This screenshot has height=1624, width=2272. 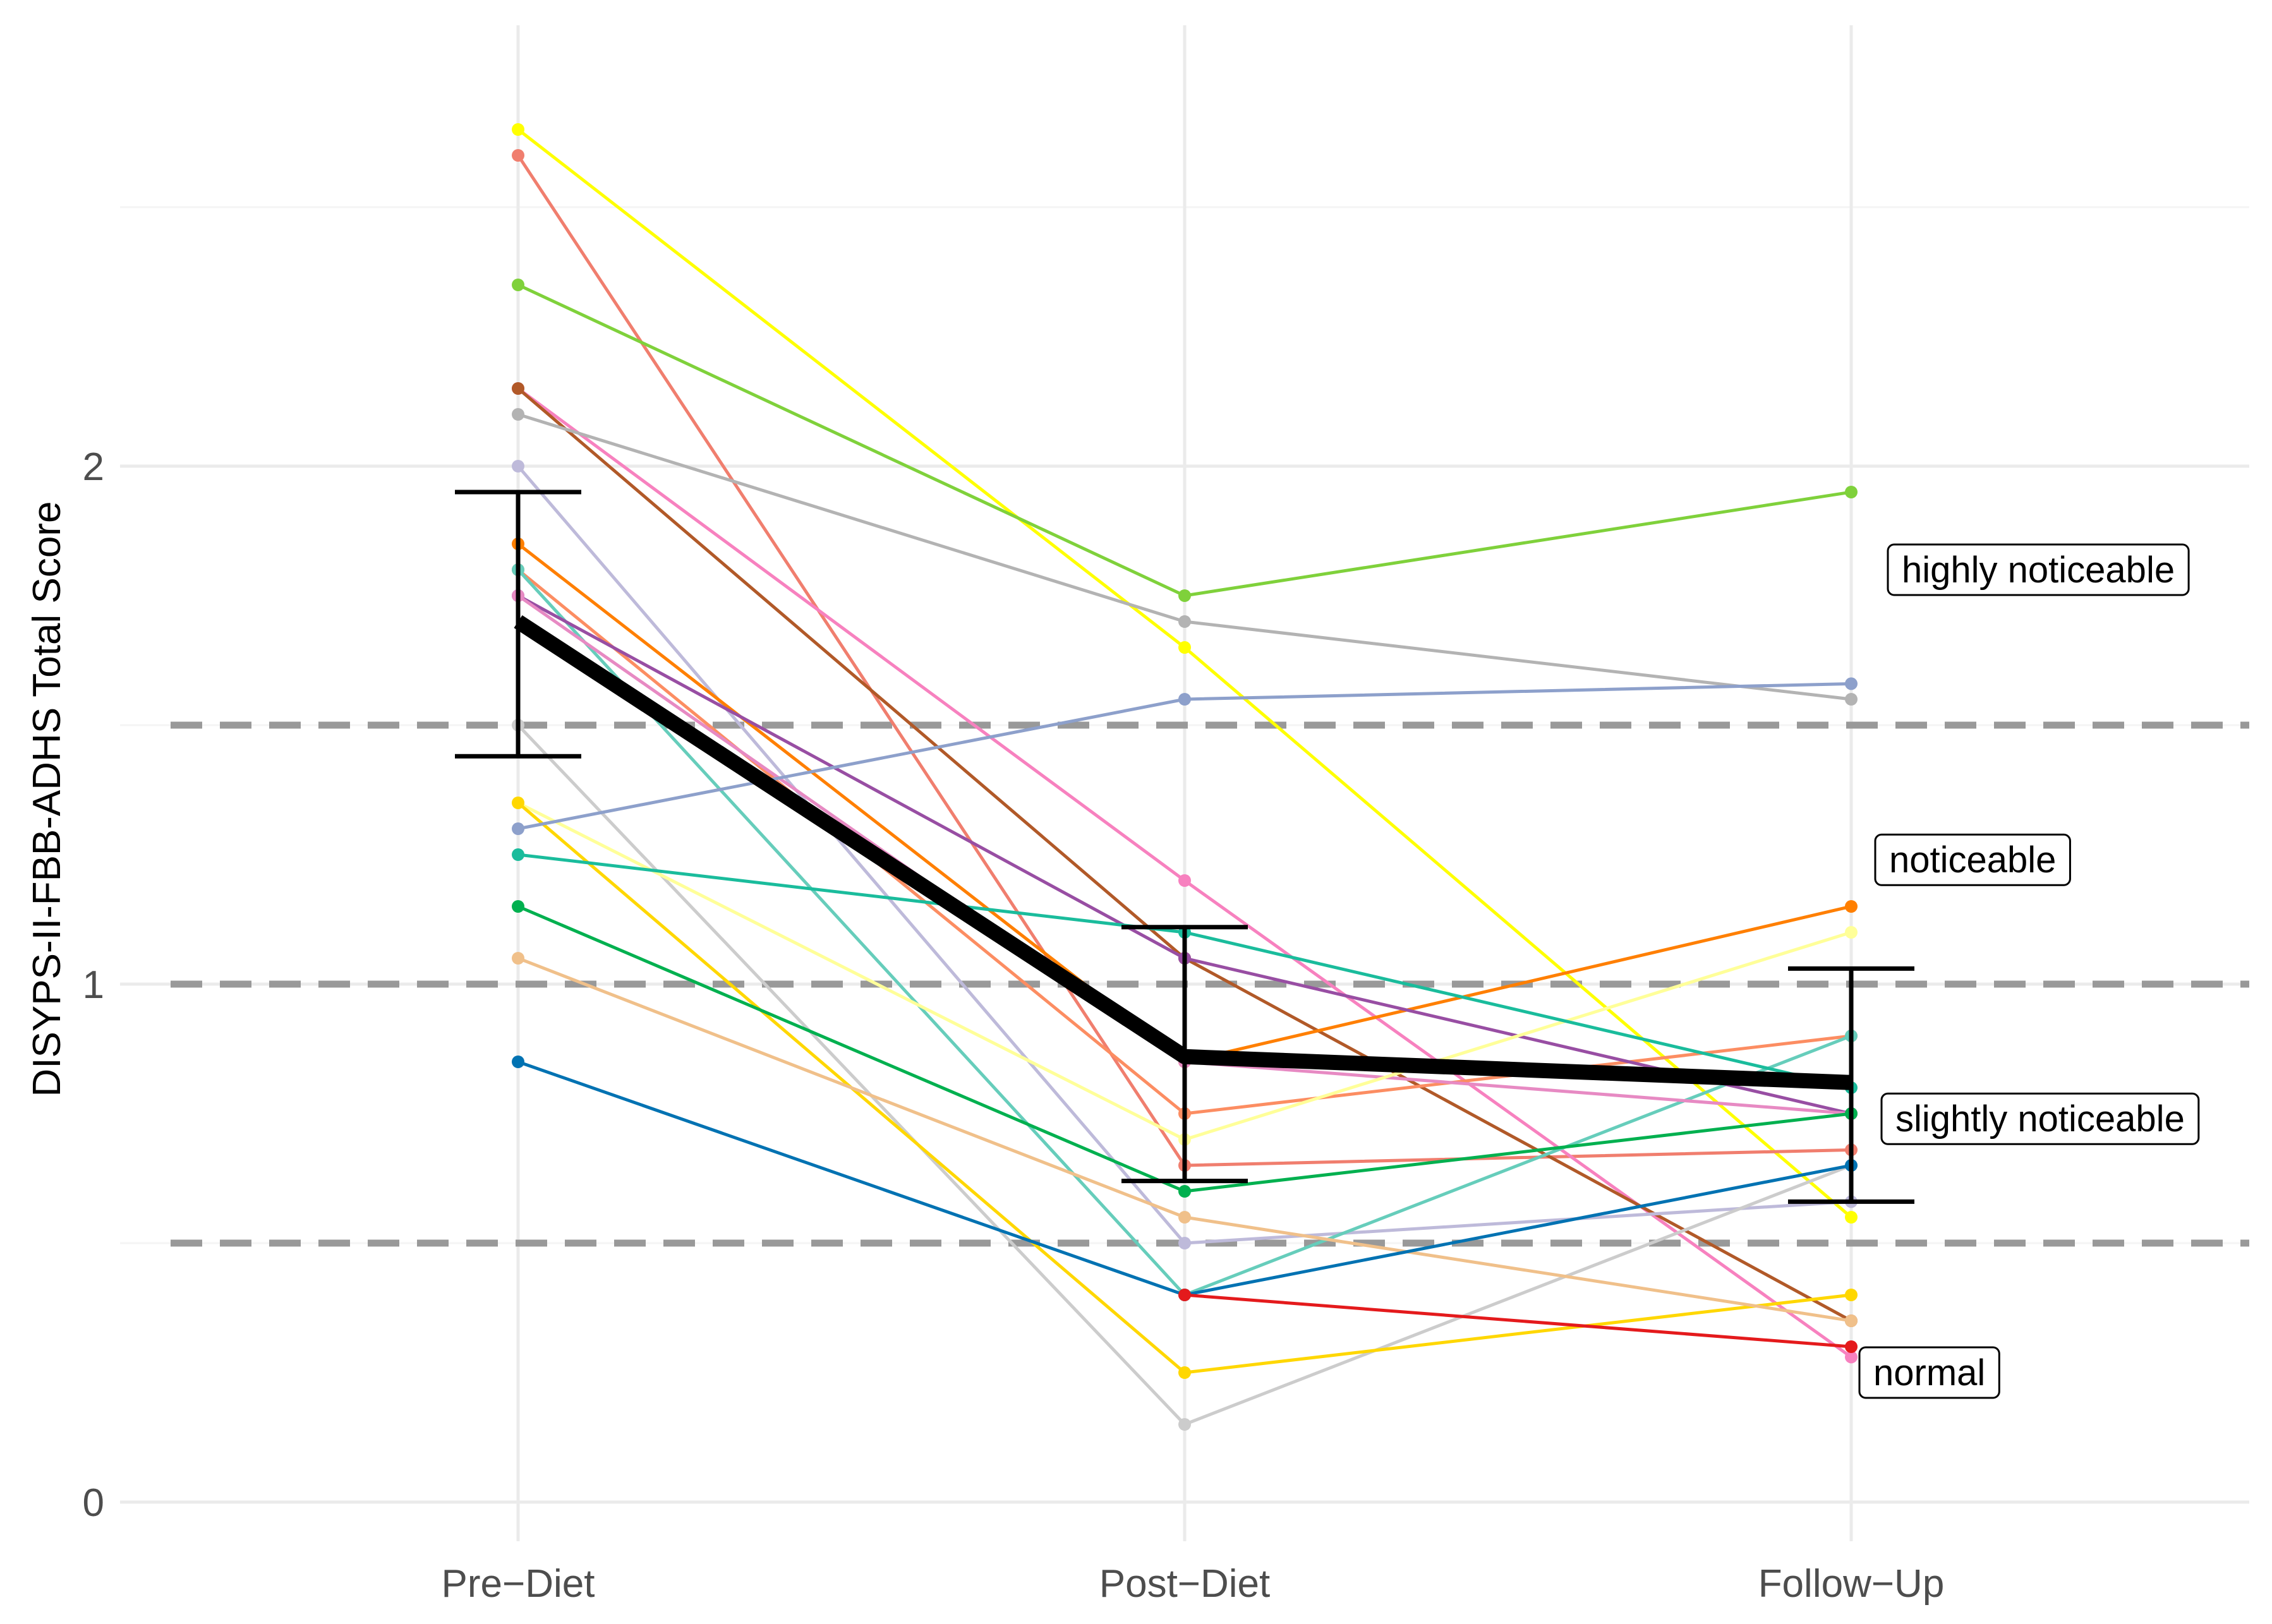 I want to click on x-tick-label: Follow−Up, so click(x=1851, y=1584).